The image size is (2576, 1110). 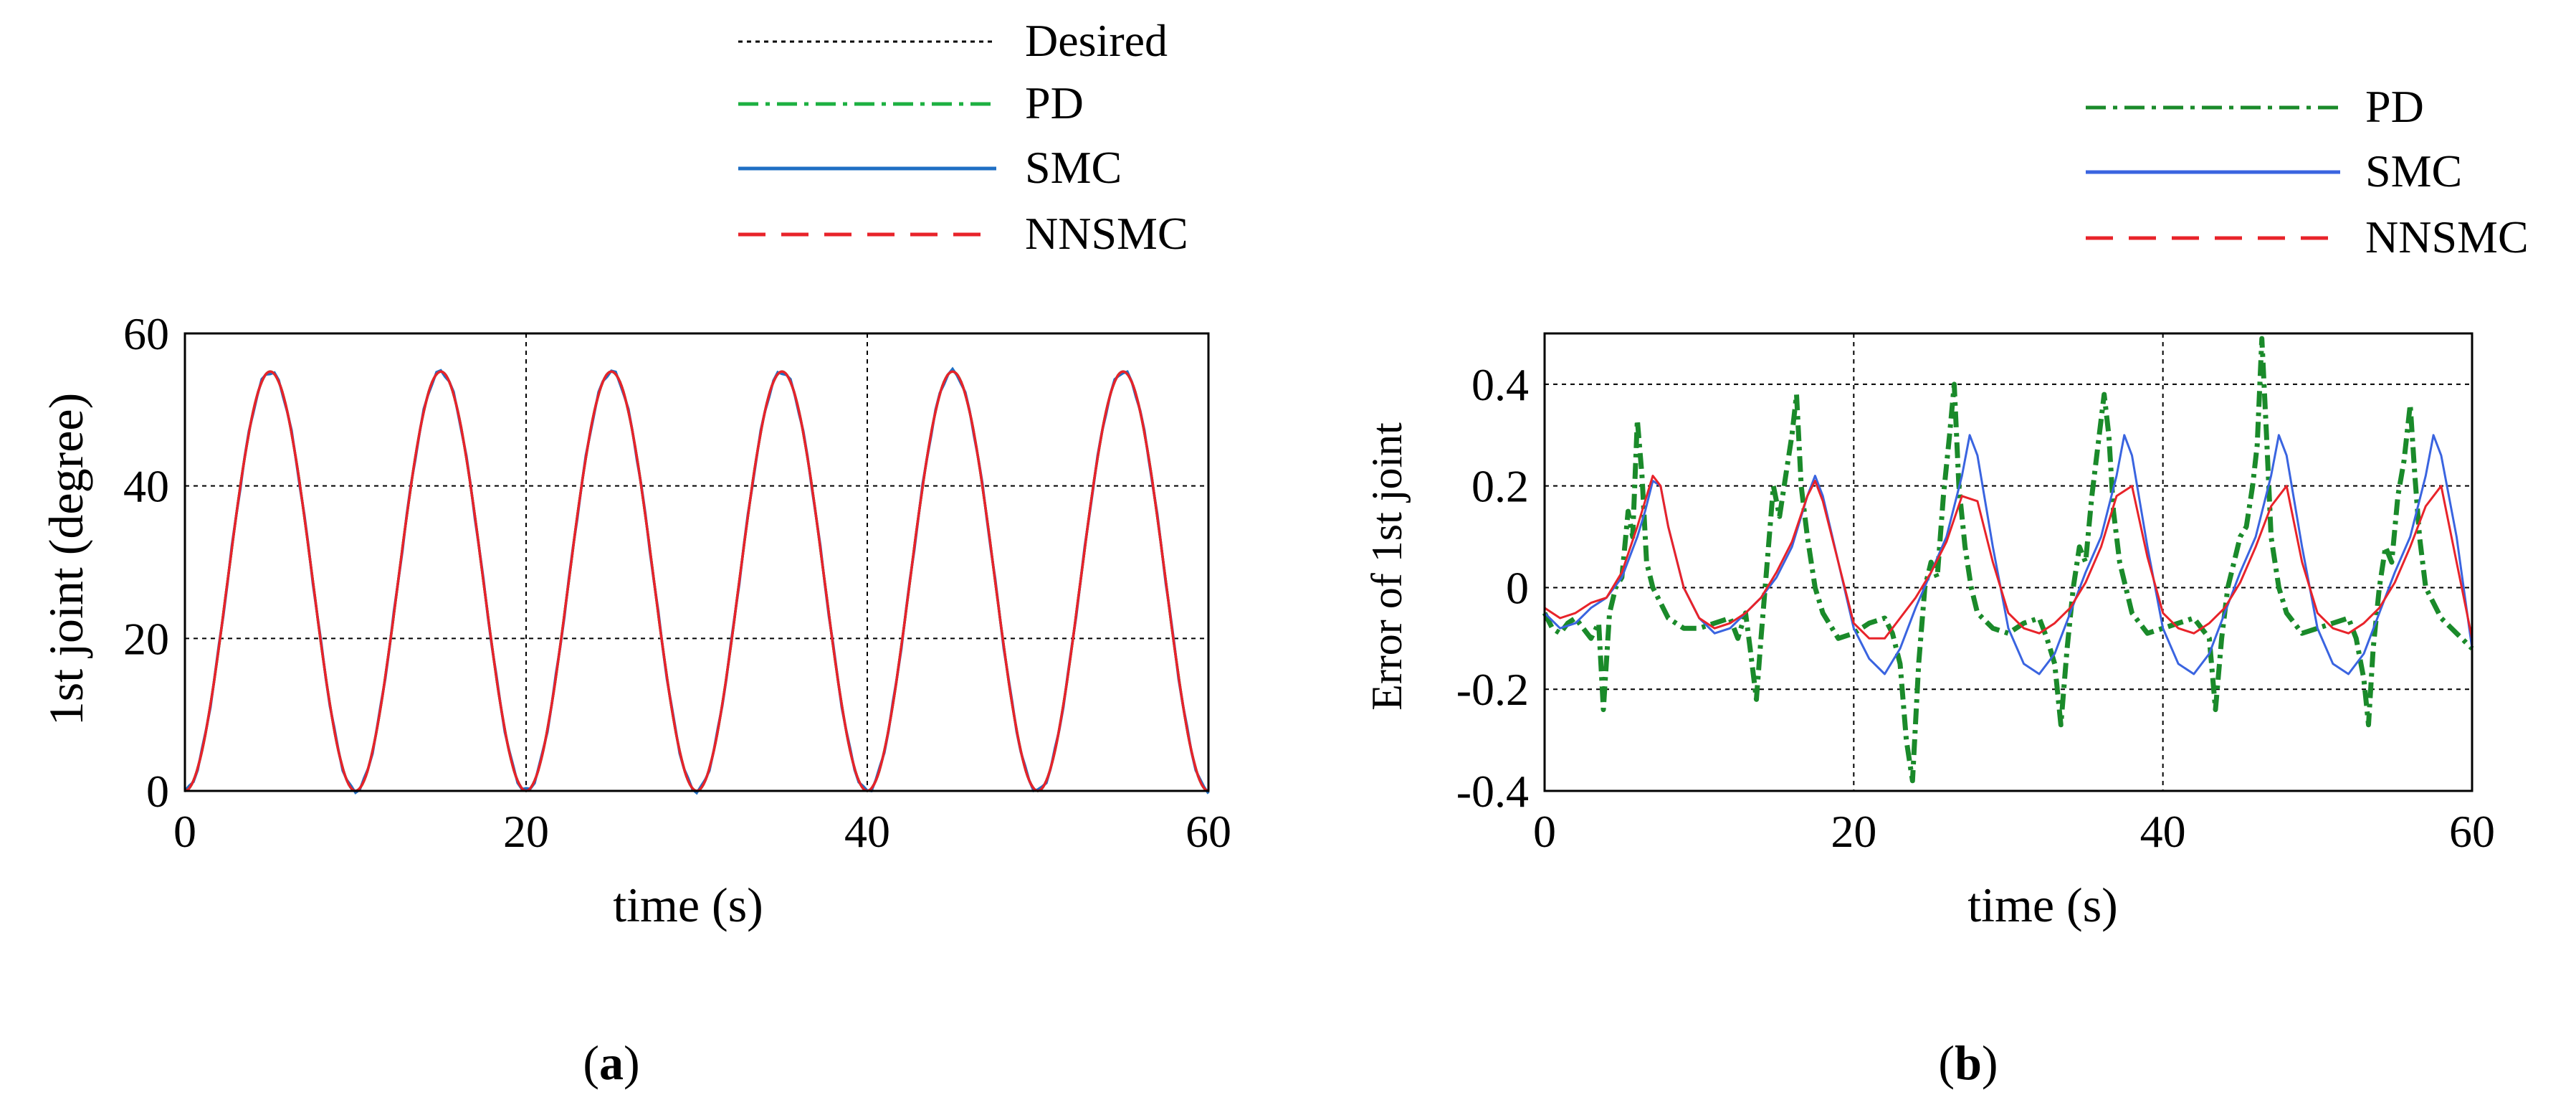 What do you see at coordinates (1853, 832) in the screenshot?
I see `panel-b-x-tick-label: 20` at bounding box center [1853, 832].